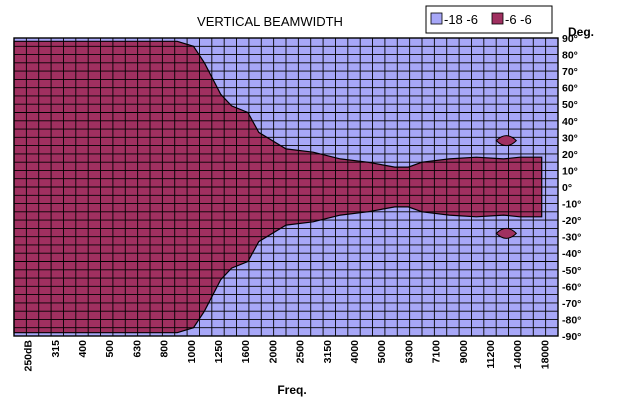  Describe the element at coordinates (571, 238) in the screenshot. I see `y-tick-label: -30°` at that location.